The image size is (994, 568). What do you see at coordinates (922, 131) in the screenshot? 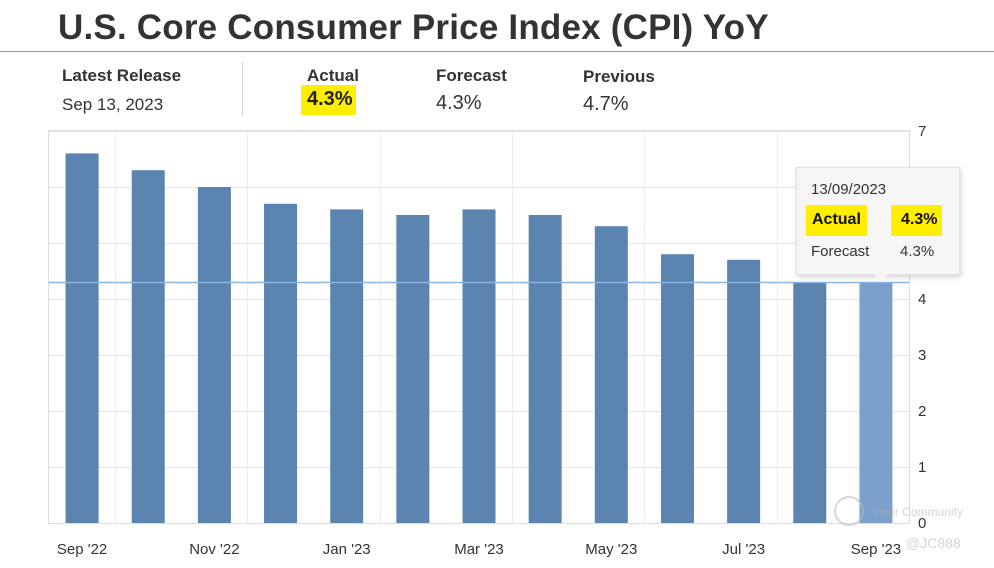
I see `y-tick-label: 7` at bounding box center [922, 131].